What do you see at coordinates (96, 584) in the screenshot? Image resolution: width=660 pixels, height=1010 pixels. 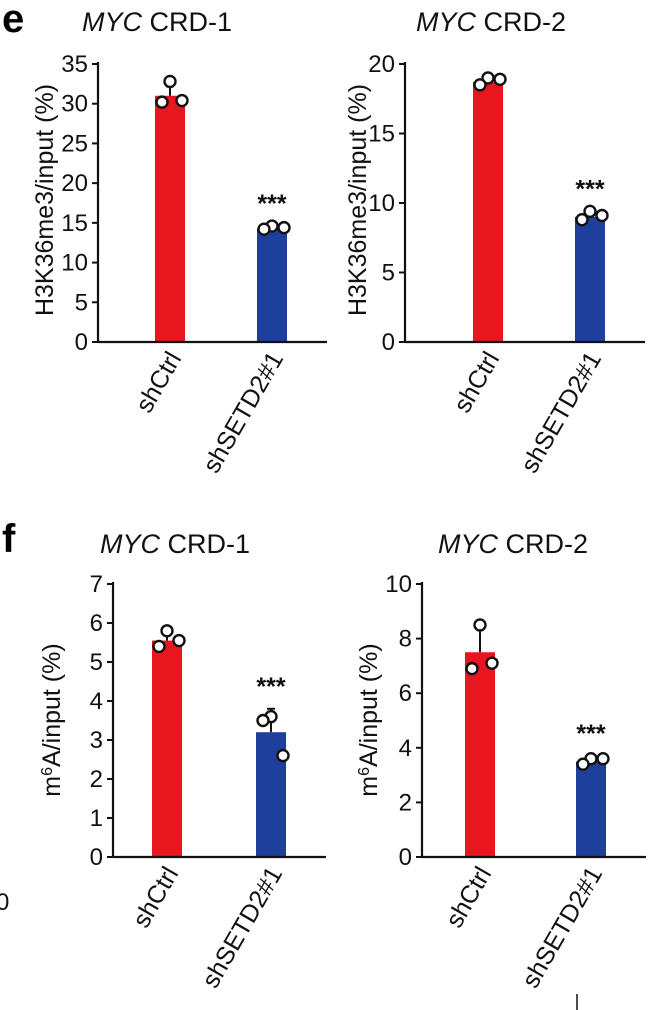 I see `y-tick-label: 7` at bounding box center [96, 584].